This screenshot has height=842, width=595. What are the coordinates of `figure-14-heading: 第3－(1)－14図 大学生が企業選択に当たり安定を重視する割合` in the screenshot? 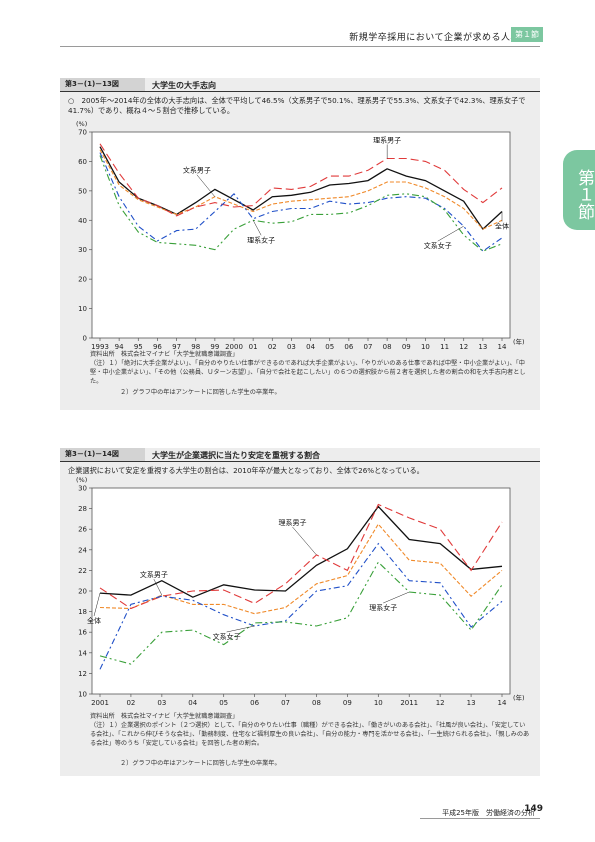 It's located at (300, 455).